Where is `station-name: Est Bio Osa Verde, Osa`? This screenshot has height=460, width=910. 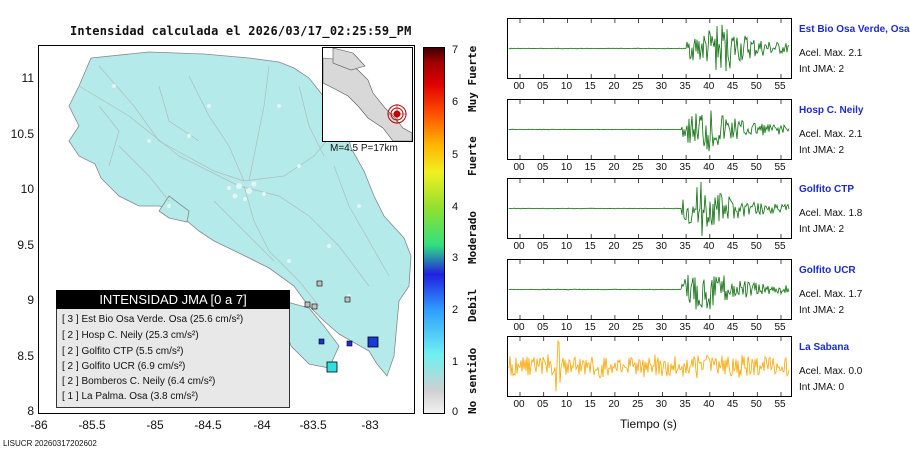 station-name: Est Bio Osa Verde, Osa is located at coordinates (854, 29).